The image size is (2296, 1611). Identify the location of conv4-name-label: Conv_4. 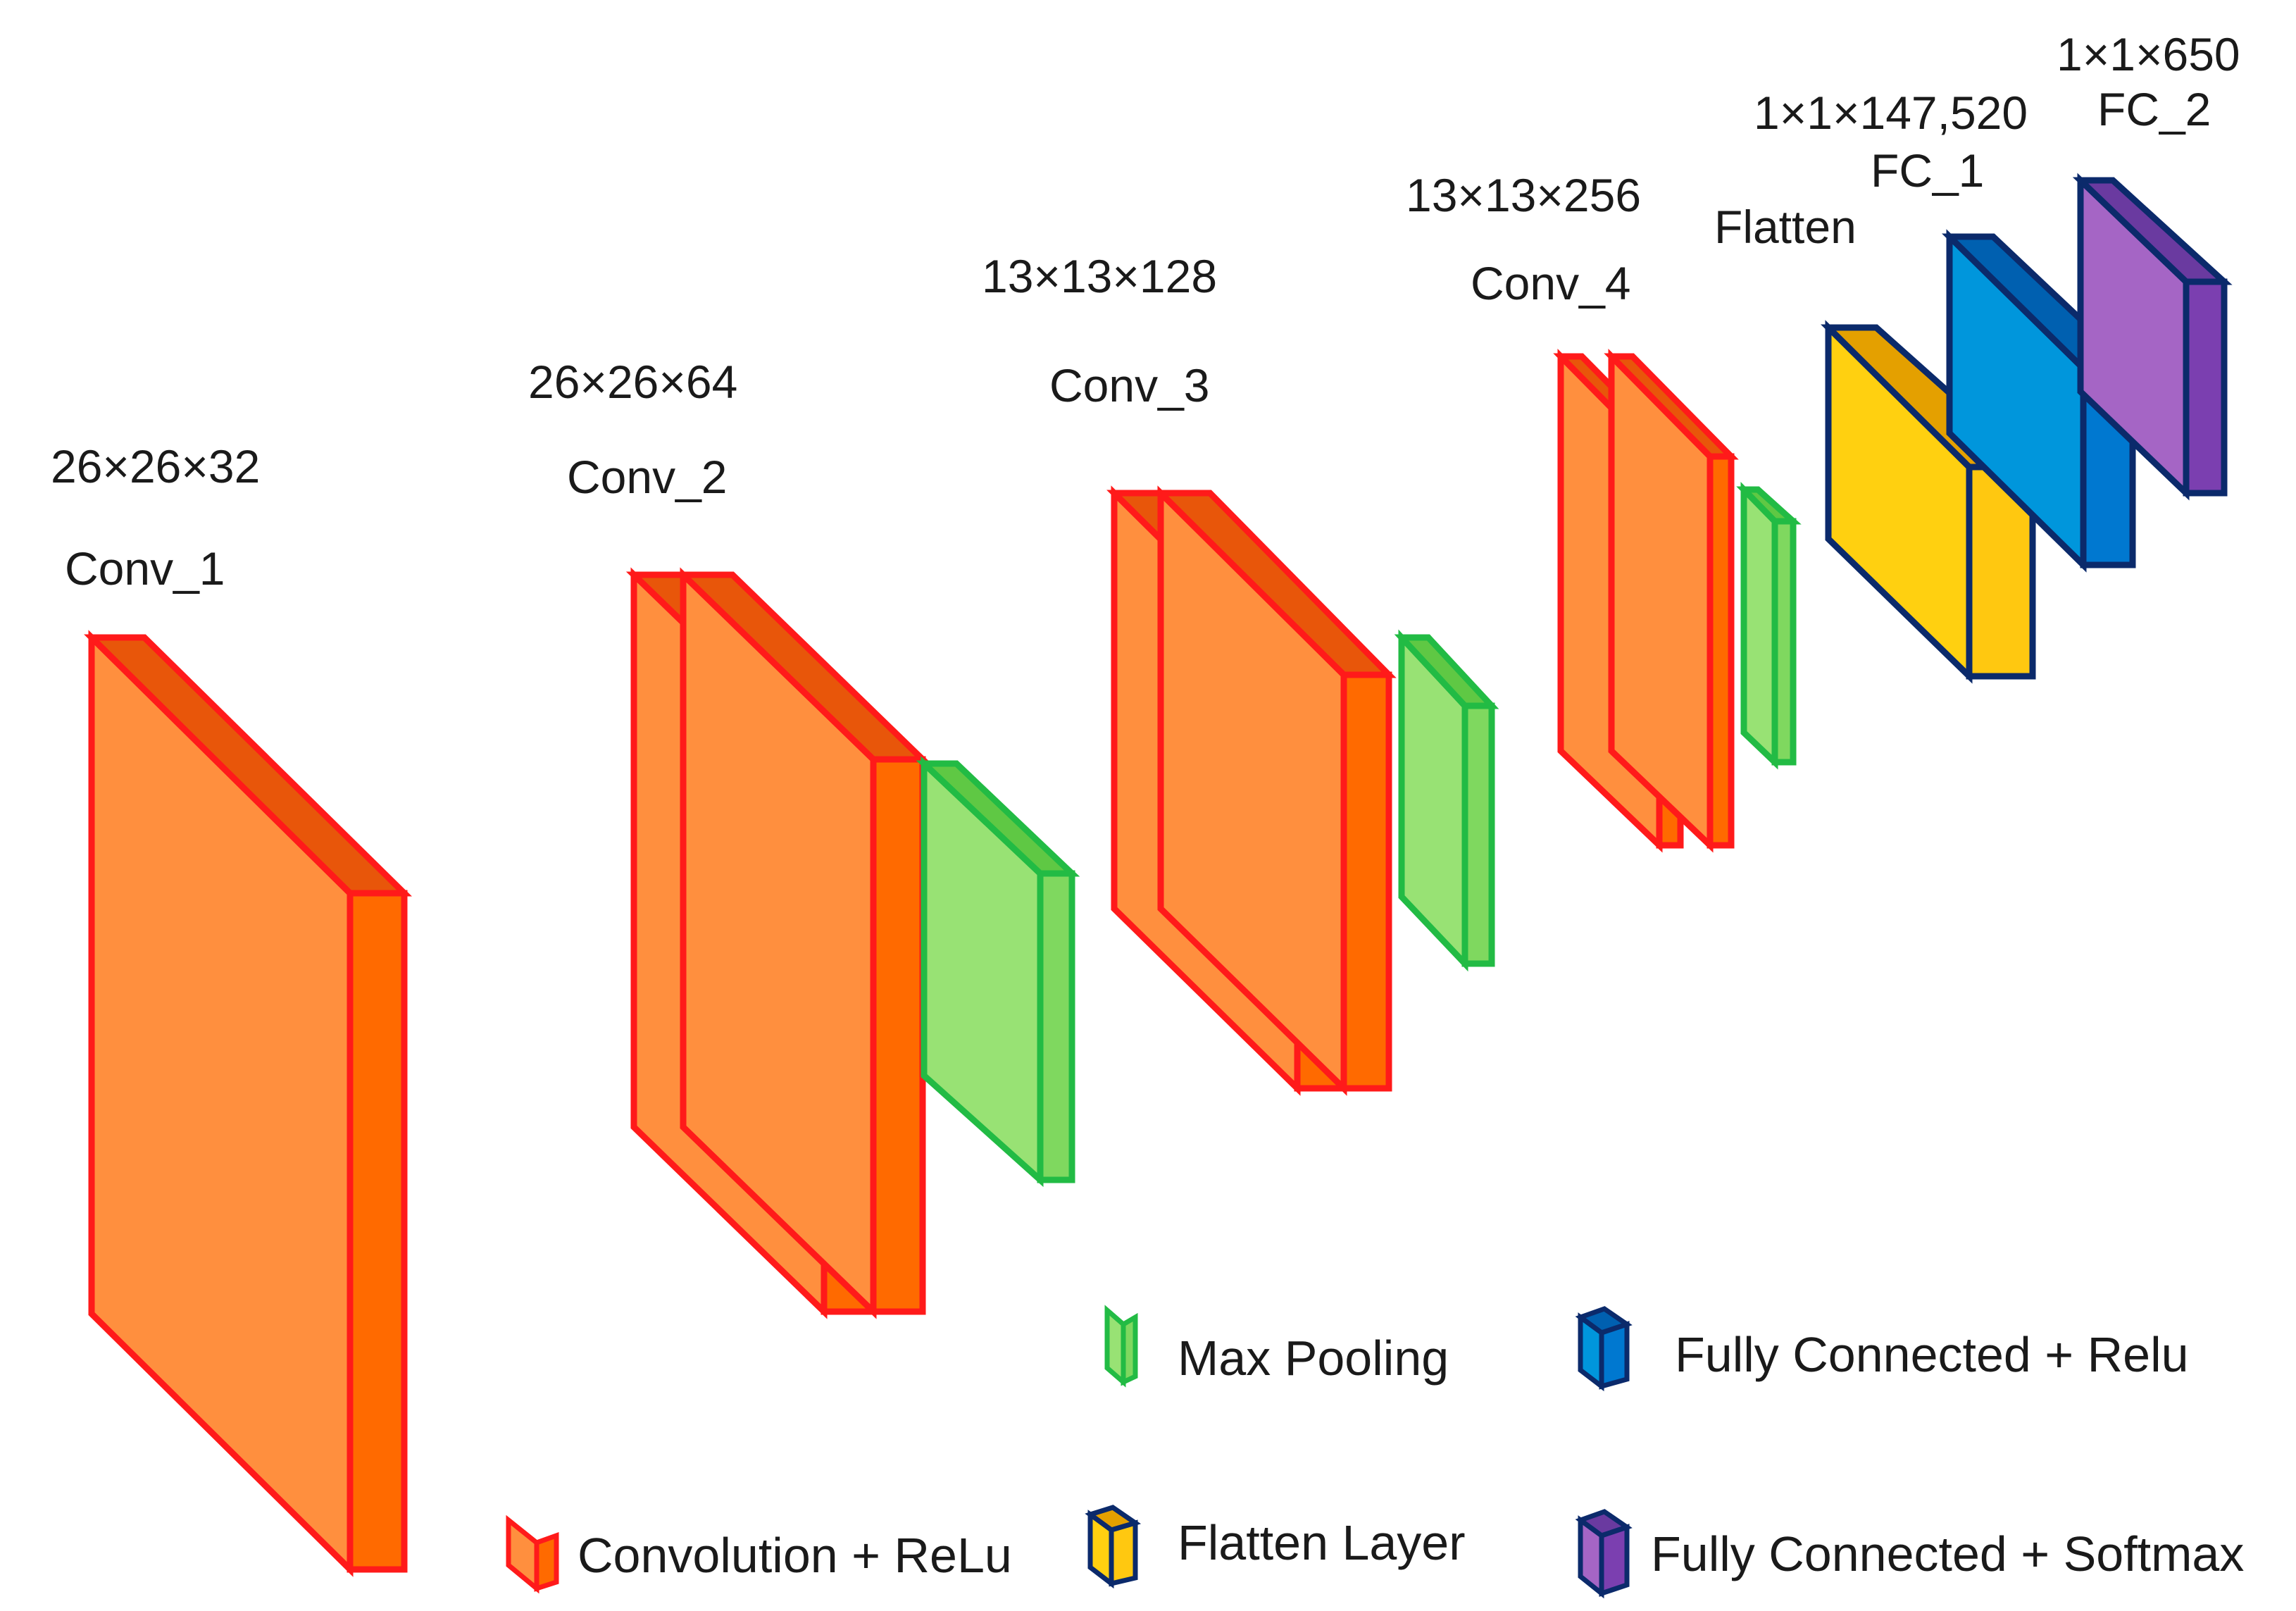
(1551, 283).